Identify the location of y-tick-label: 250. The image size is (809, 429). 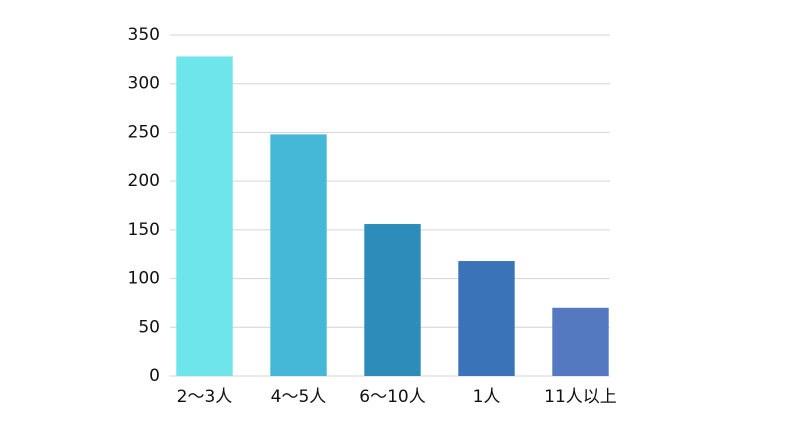
(144, 132).